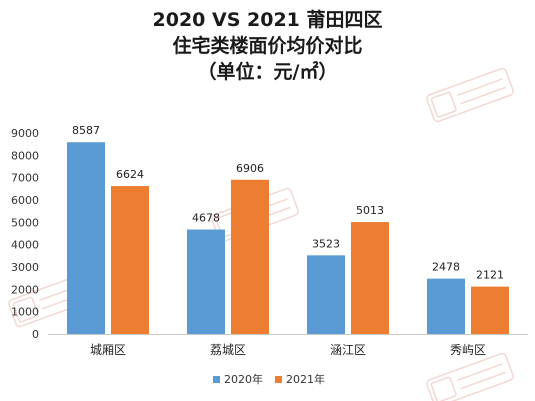 The width and height of the screenshot is (535, 401). What do you see at coordinates (86, 130) in the screenshot?
I see `data-label: 8587` at bounding box center [86, 130].